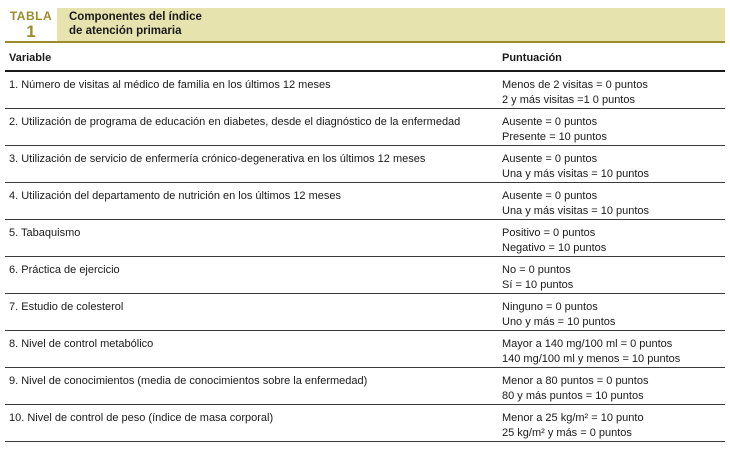  Describe the element at coordinates (559, 322) in the screenshot. I see `score-line: Uno y más = 10 puntos` at that location.